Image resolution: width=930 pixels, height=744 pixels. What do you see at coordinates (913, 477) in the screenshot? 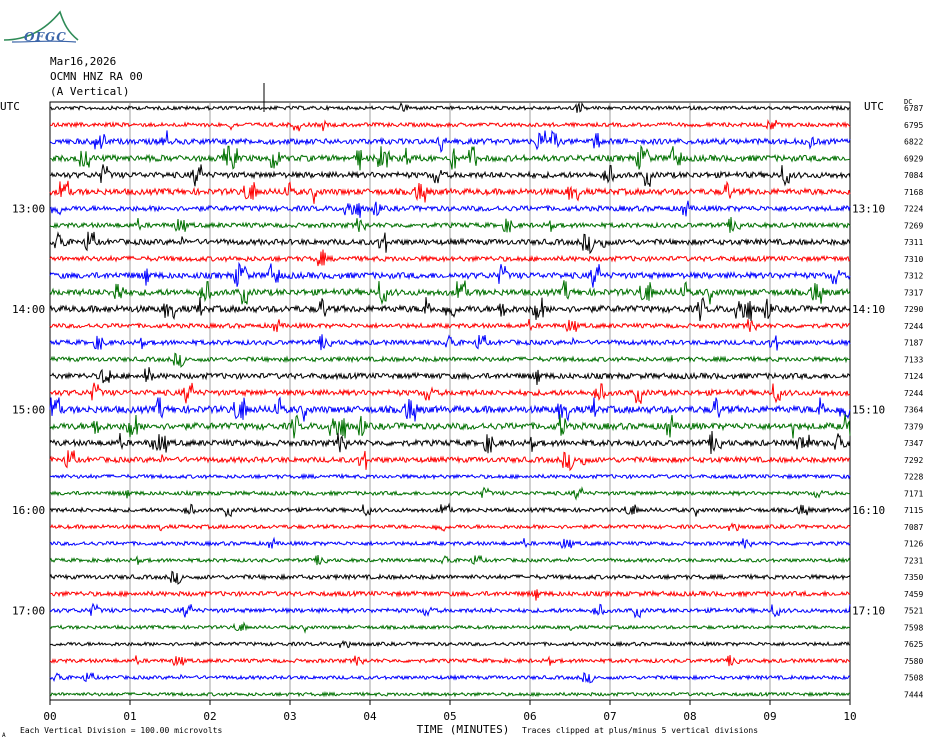
I see `dc-offset-label: 7228` at bounding box center [913, 477].